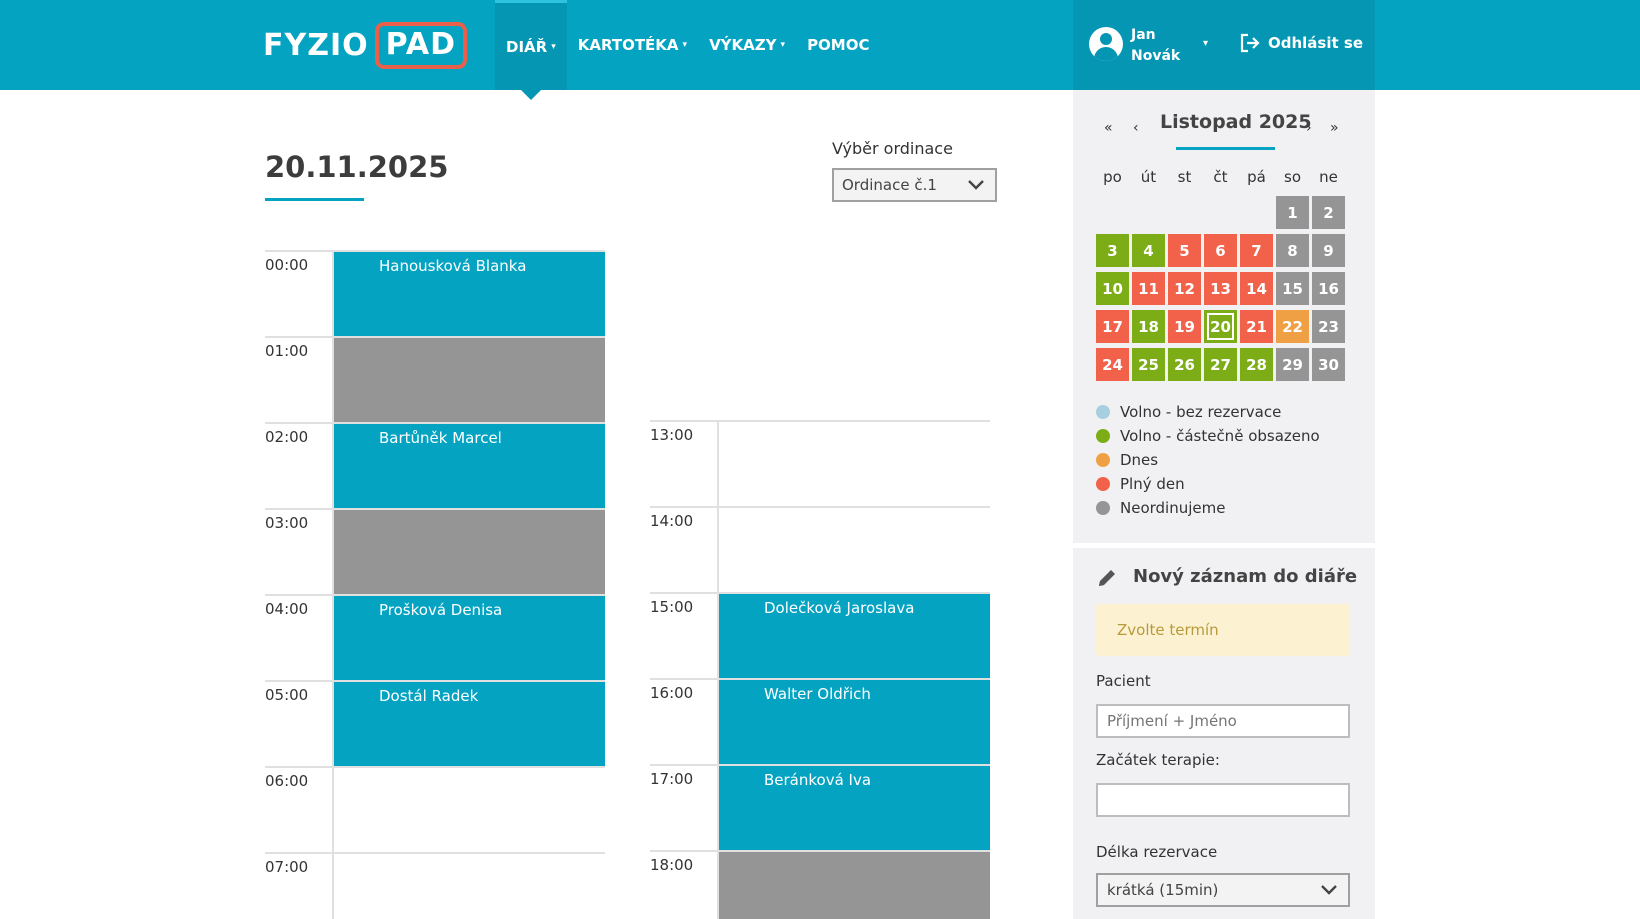 This screenshot has height=919, width=1640. What do you see at coordinates (1220, 326) in the screenshot?
I see `calendar-day: 20` at bounding box center [1220, 326].